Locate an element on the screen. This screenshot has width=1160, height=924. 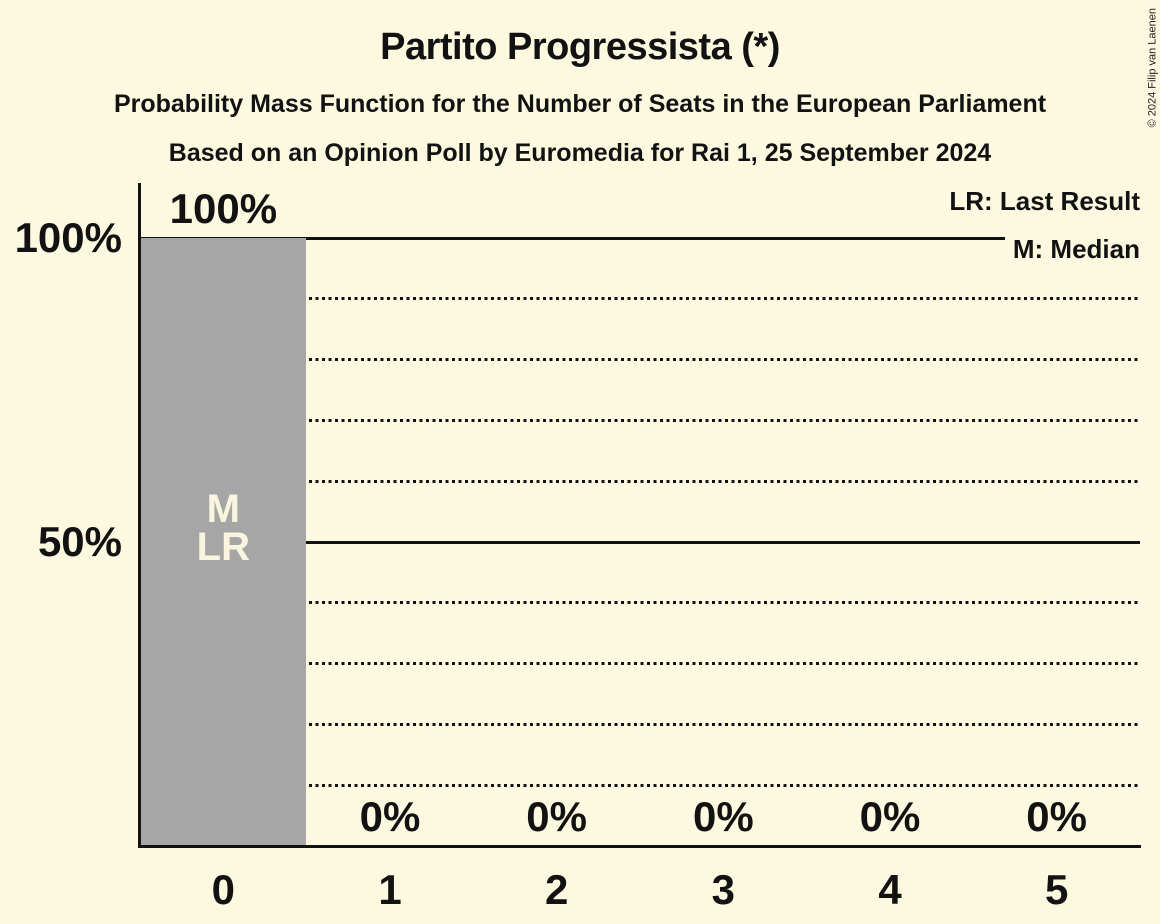
gridline-solid-100pct is located at coordinates (640, 238).